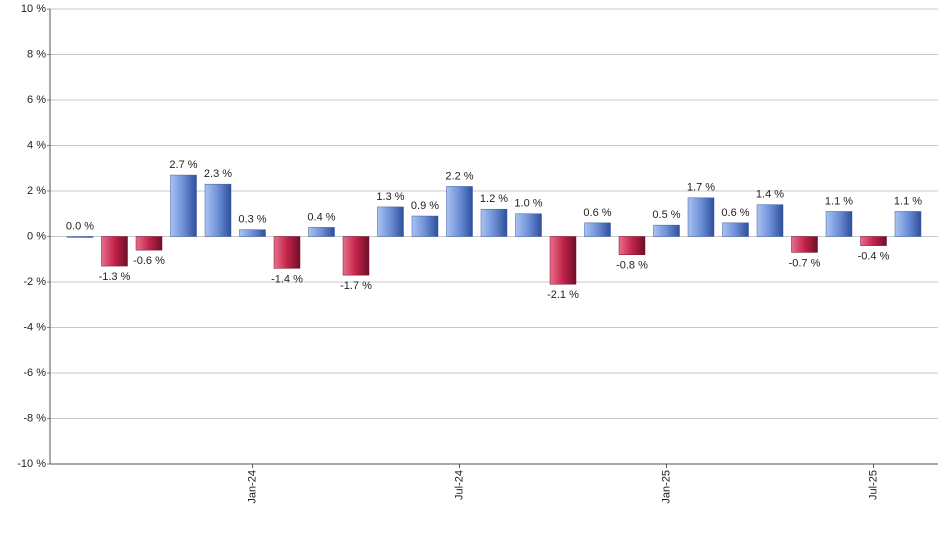  I want to click on value-label: -0.7 %, so click(805, 263).